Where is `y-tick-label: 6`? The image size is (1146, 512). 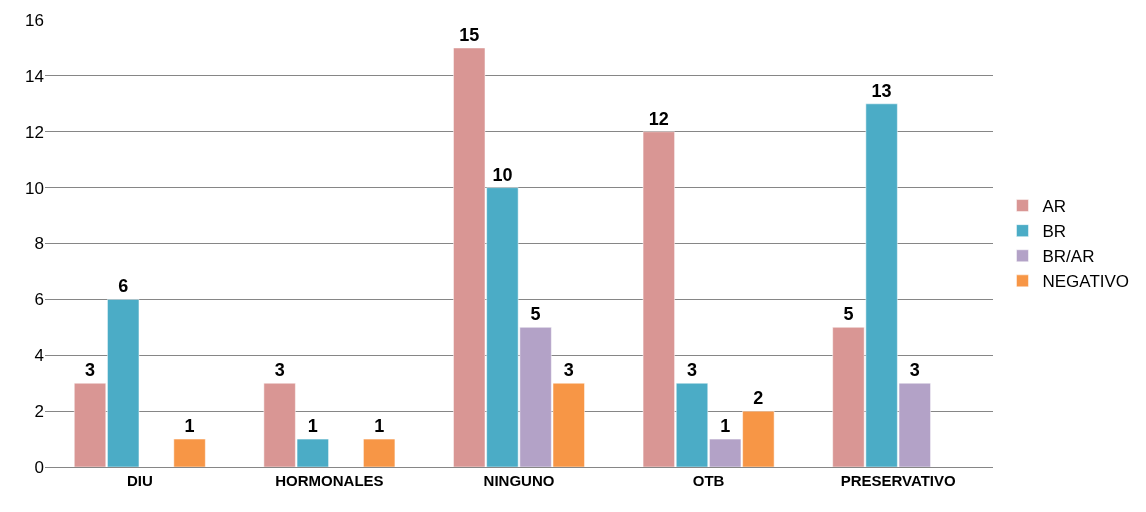
y-tick-label: 6 is located at coordinates (39, 300).